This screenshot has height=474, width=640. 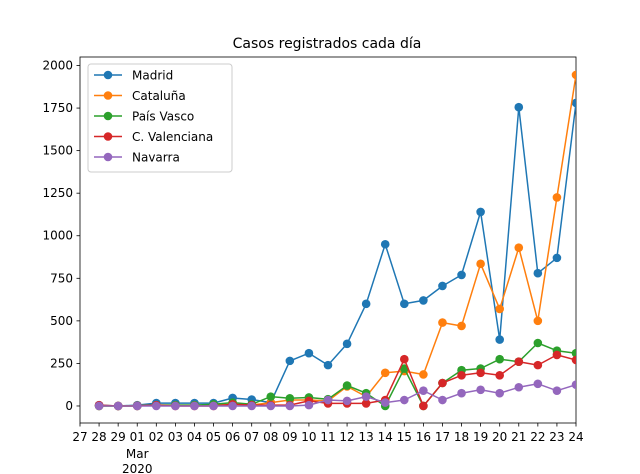 What do you see at coordinates (213, 437) in the screenshot?
I see `x-tick-label: 05` at bounding box center [213, 437].